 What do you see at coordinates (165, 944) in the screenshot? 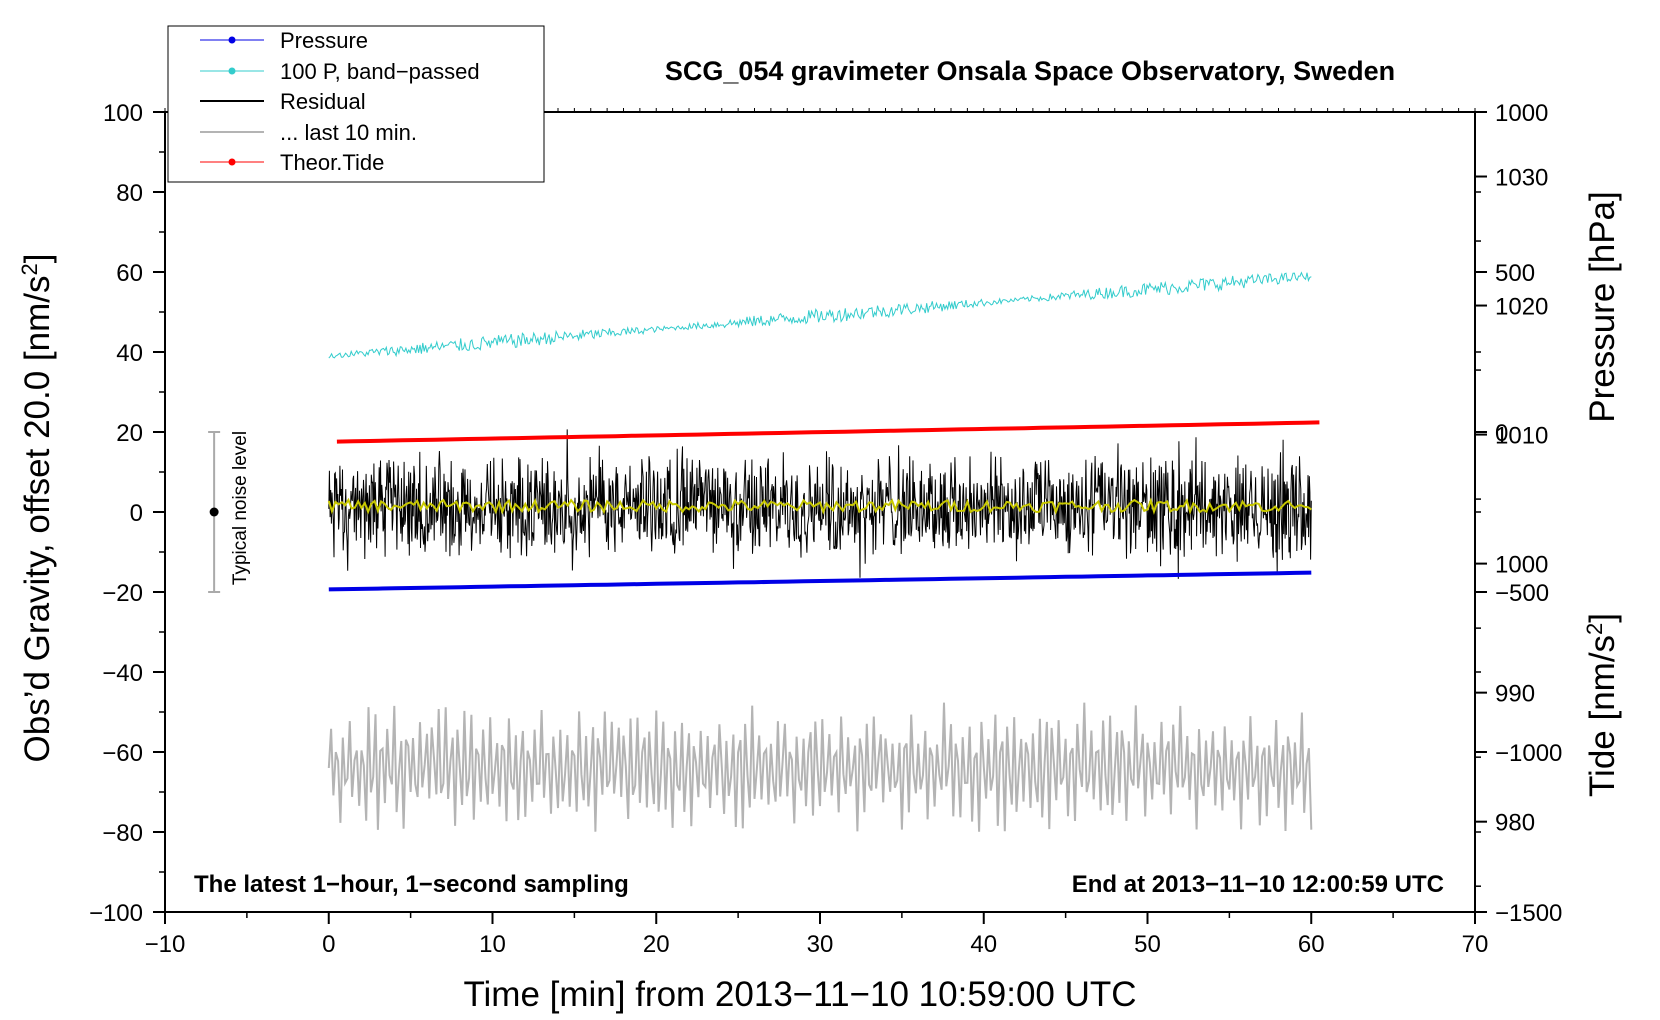
I see `x-tick-label: −10` at bounding box center [165, 944].